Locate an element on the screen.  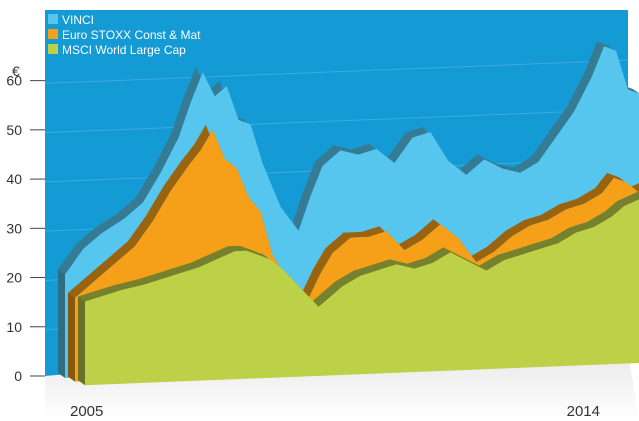
y-axis: 0 10 20 30 40 50 60 is located at coordinates (25, 228).